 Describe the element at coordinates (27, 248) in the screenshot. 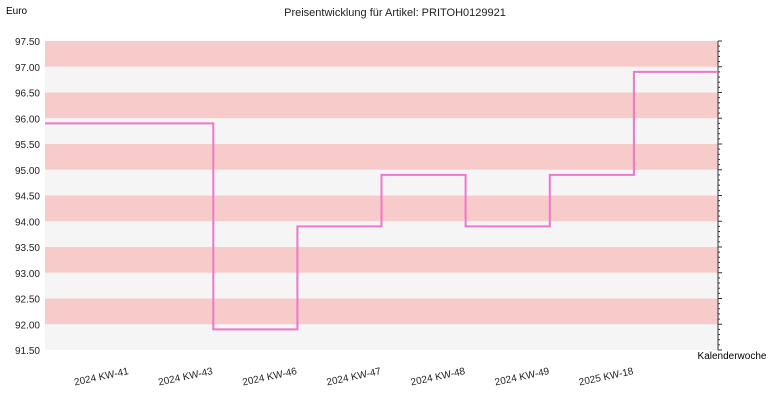

I see `y-tick-label: 93.50` at that location.